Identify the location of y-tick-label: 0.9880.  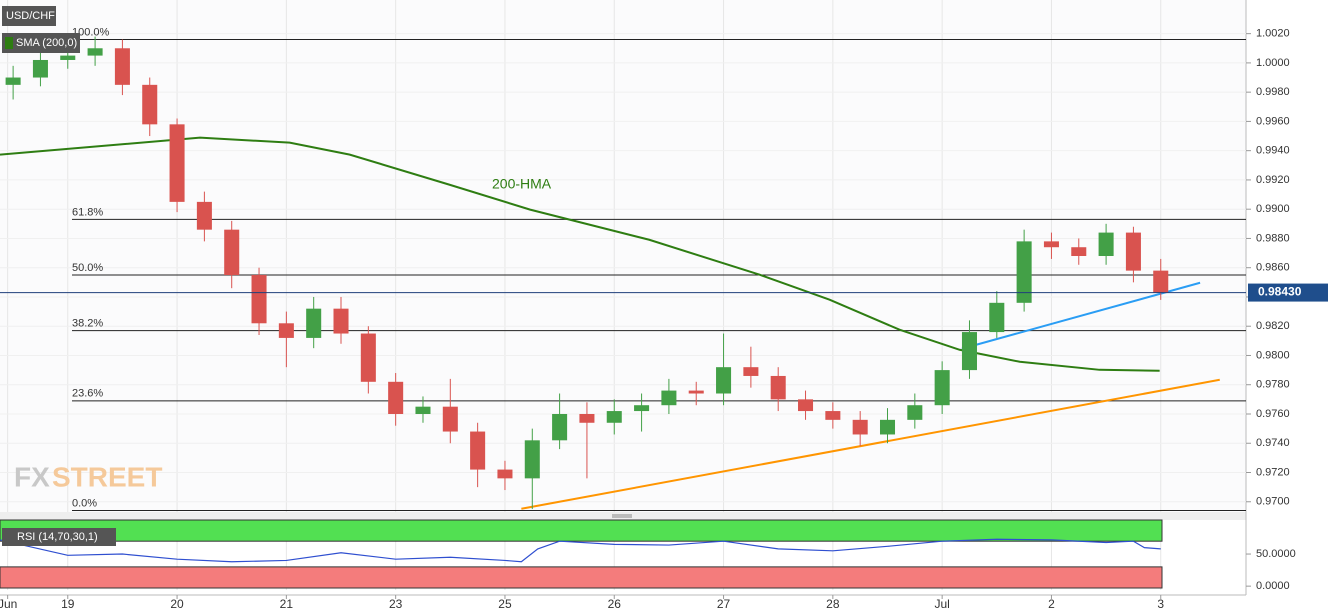
(1273, 238).